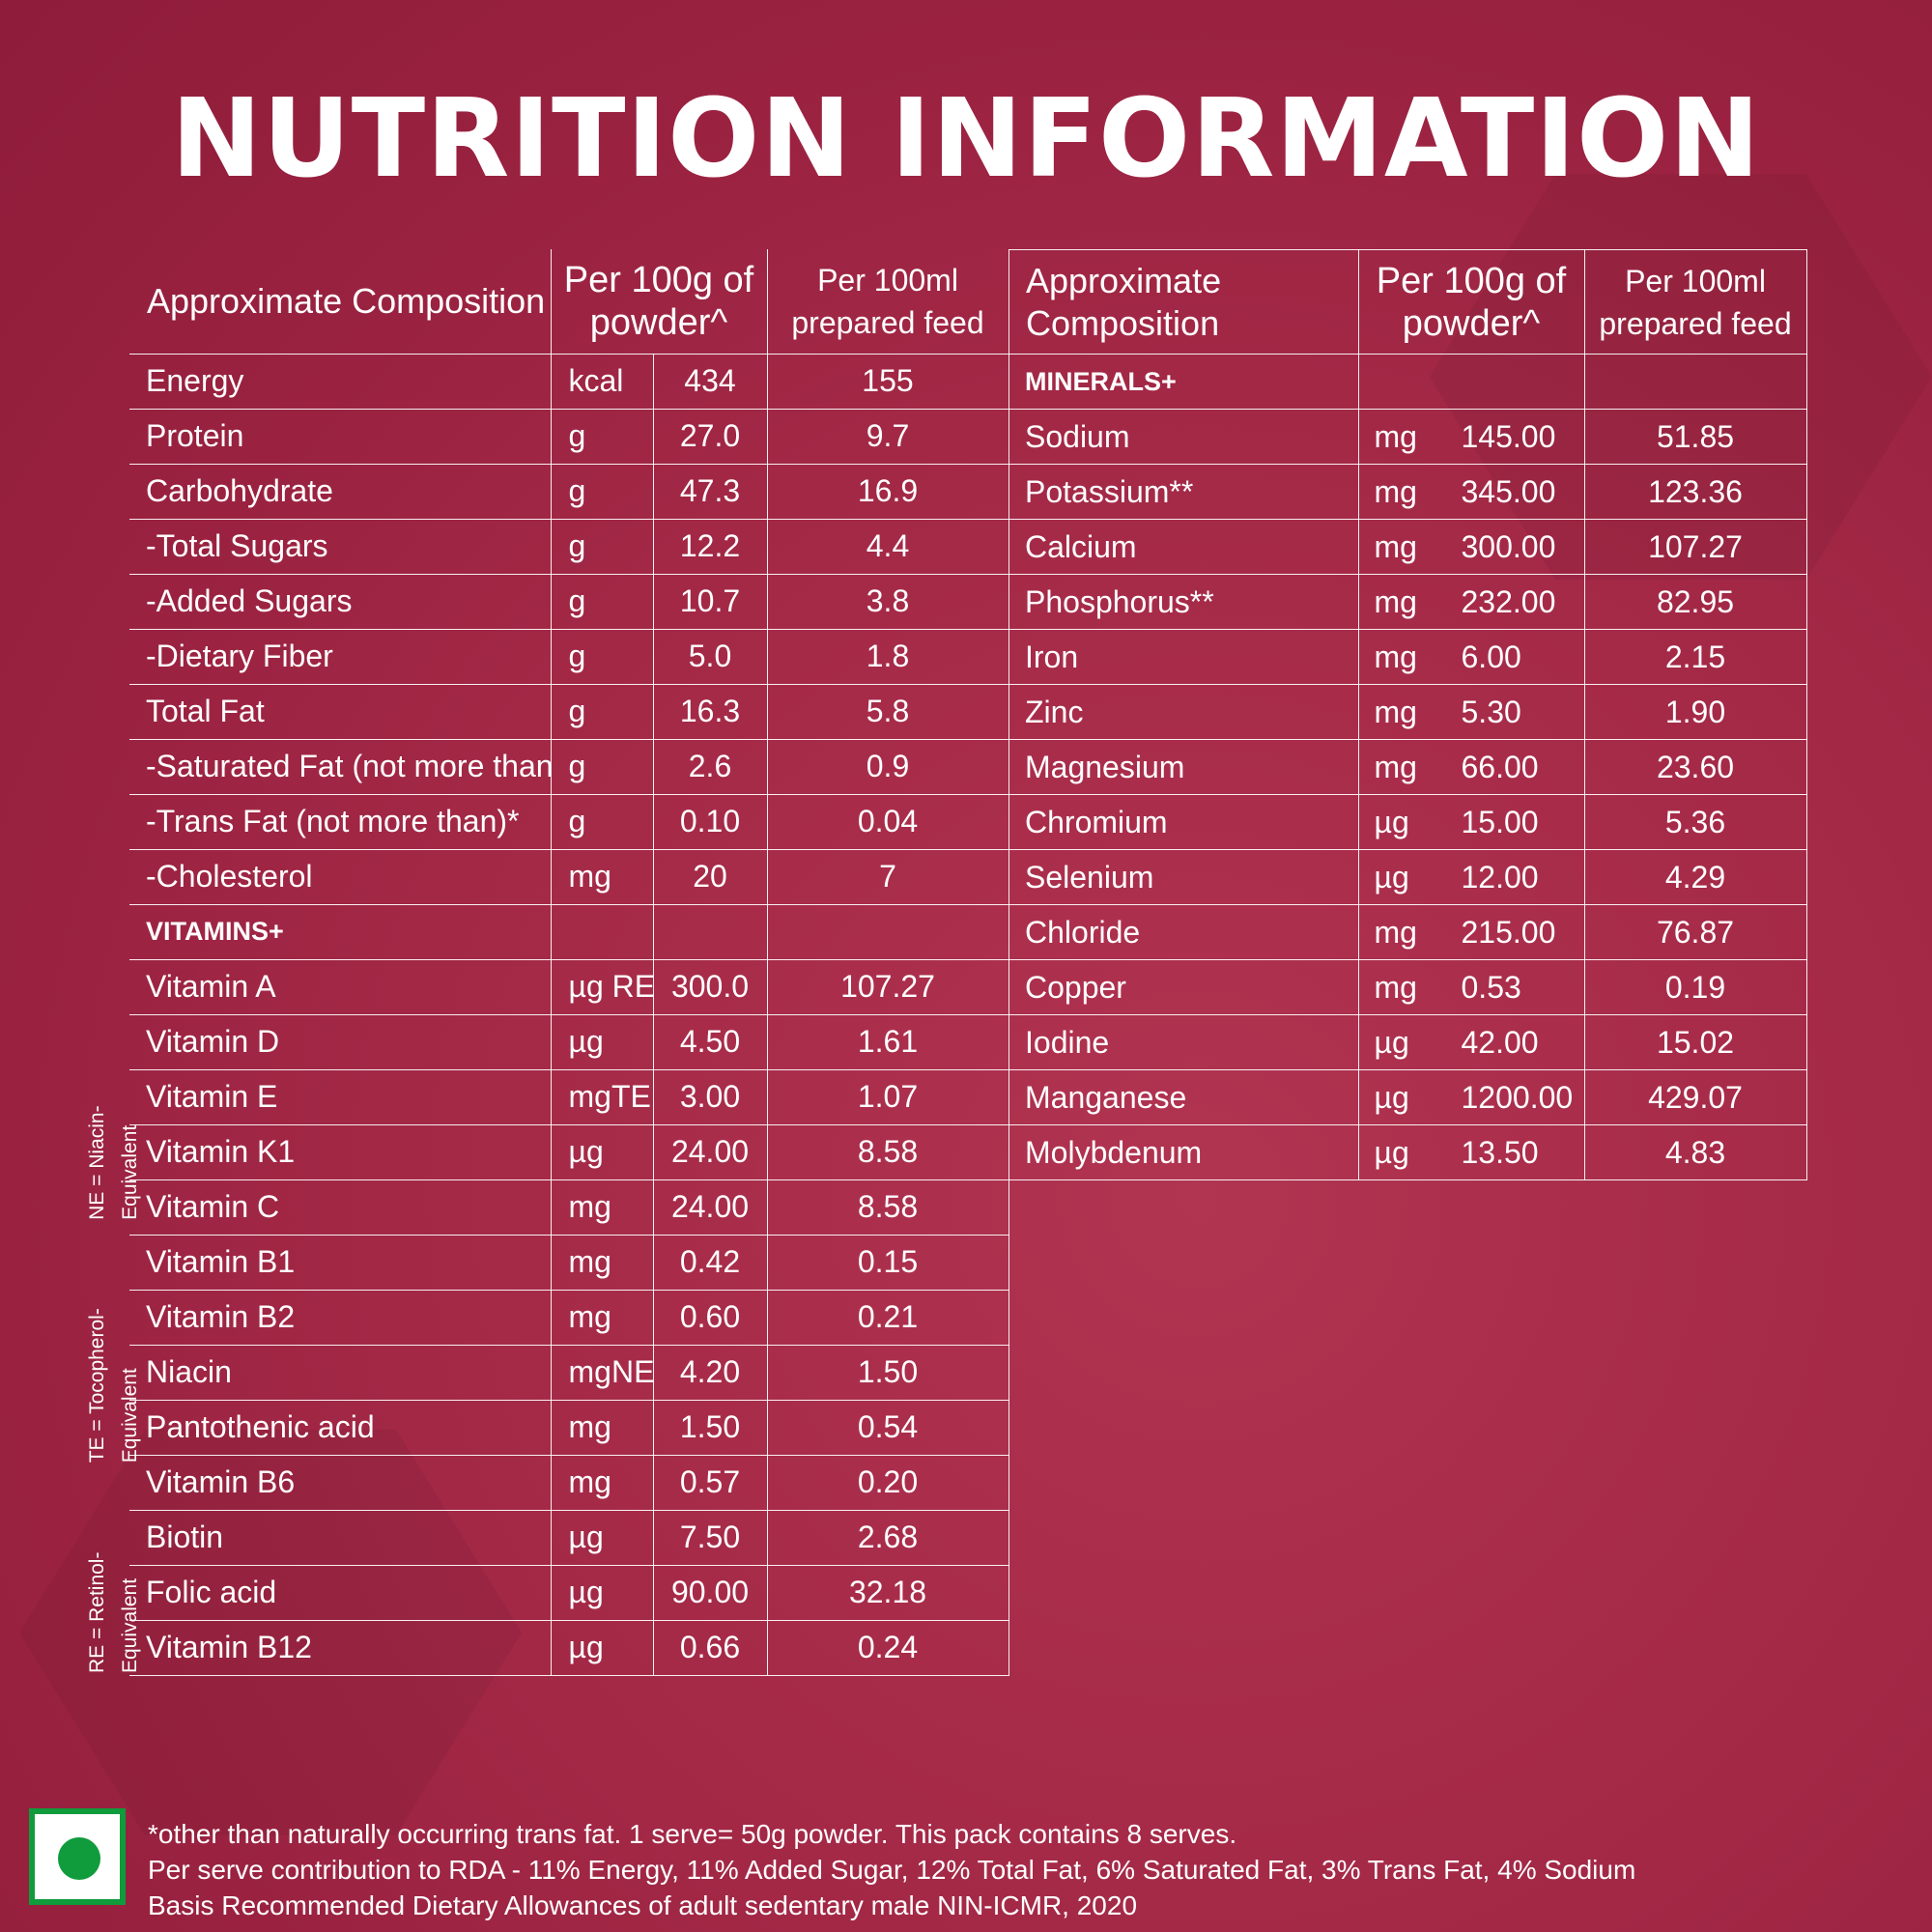  Describe the element at coordinates (1695, 712) in the screenshot. I see `per-100ml-value: 1.90` at that location.